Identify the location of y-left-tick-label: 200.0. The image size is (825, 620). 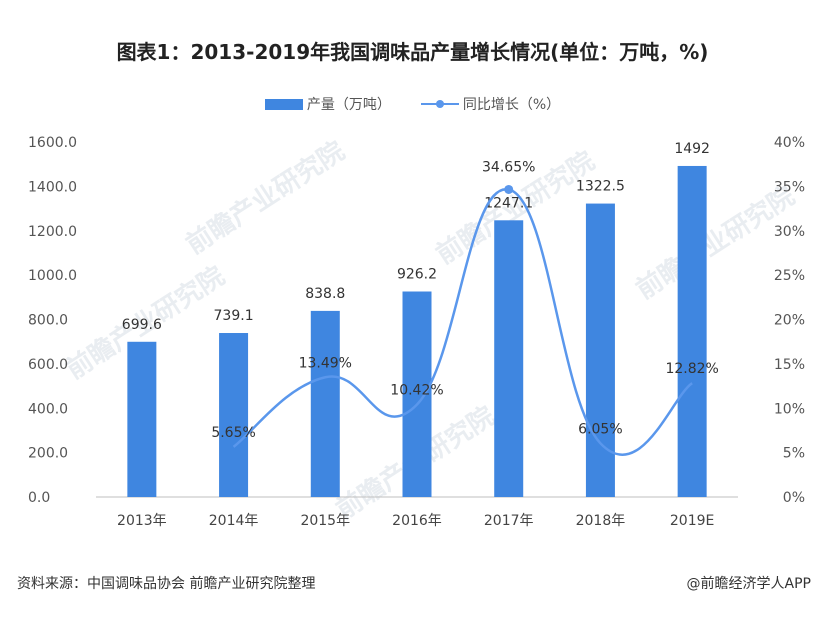
(48, 454).